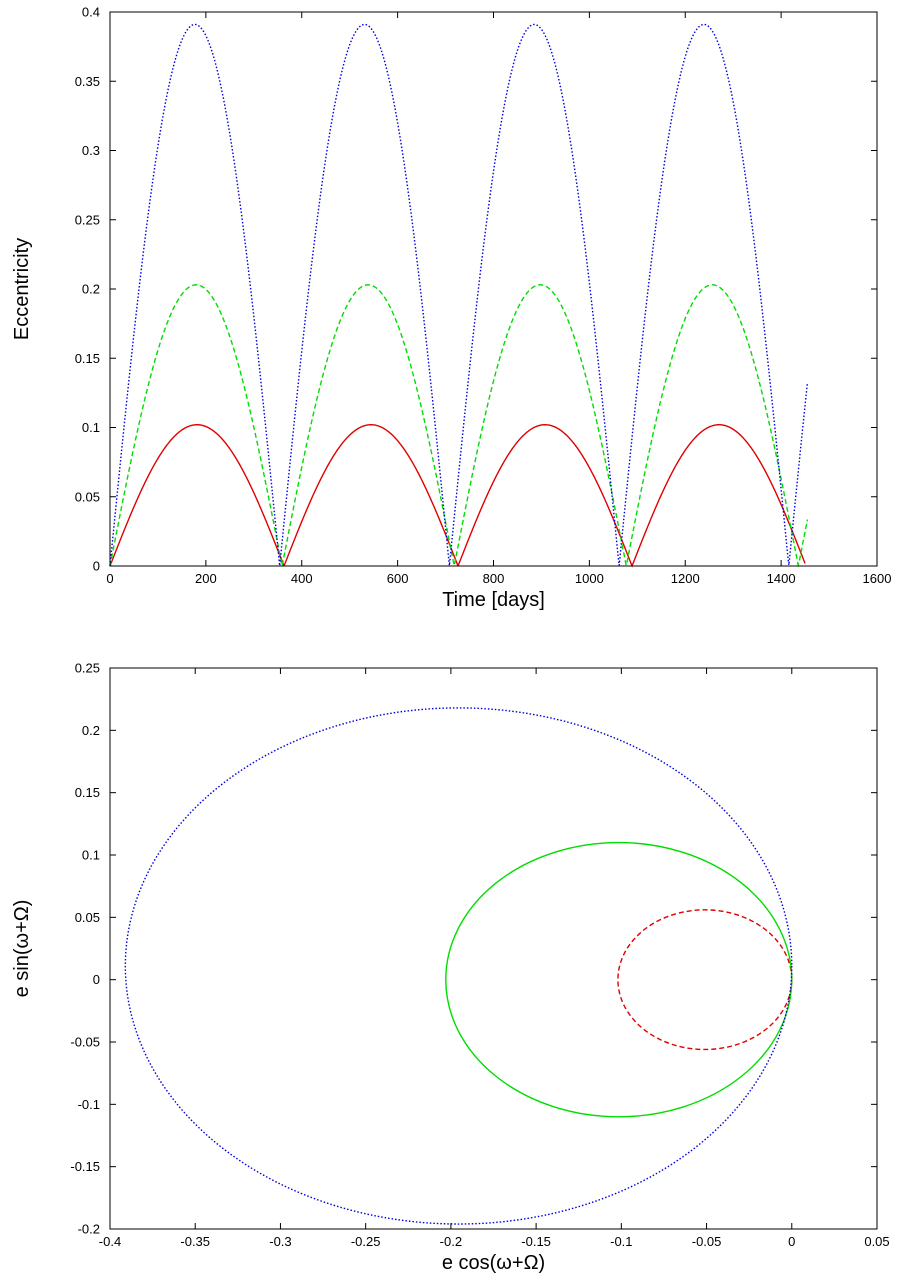 Image resolution: width=901 pixels, height=1278 pixels. What do you see at coordinates (493, 600) in the screenshot?
I see `x-axis-title: Time [days]` at bounding box center [493, 600].